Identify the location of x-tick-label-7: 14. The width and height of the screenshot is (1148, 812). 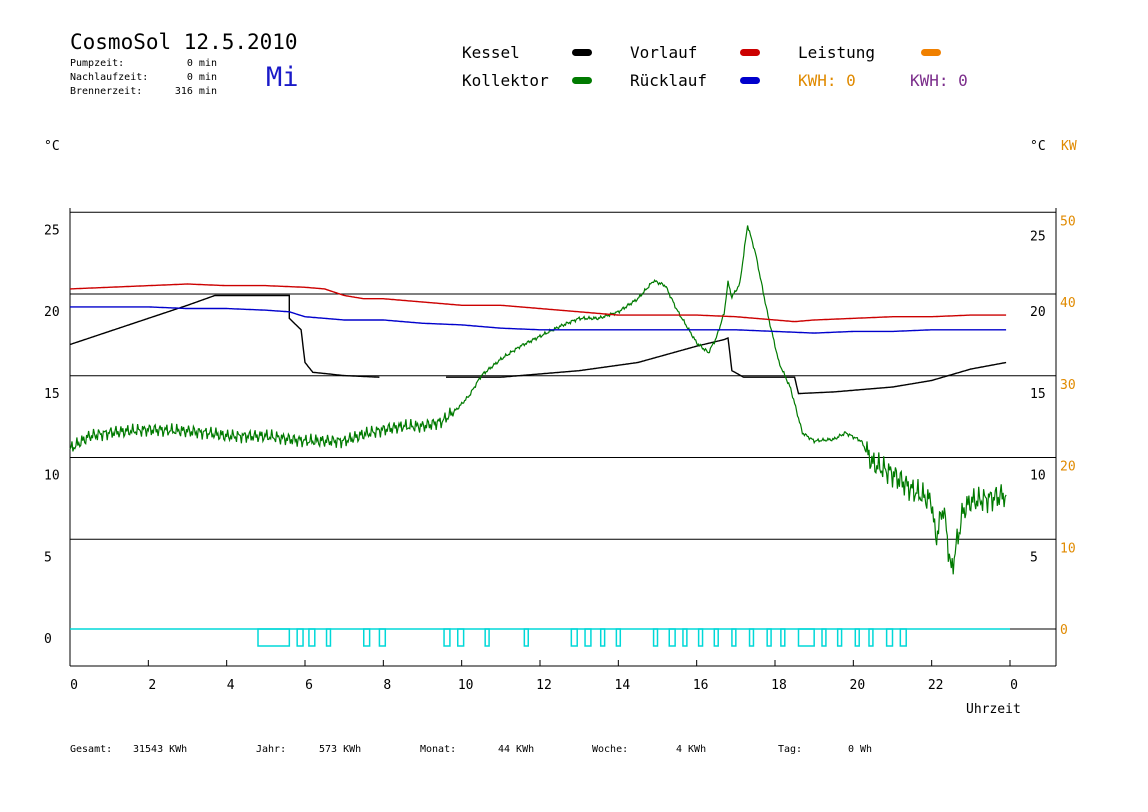
(623, 685).